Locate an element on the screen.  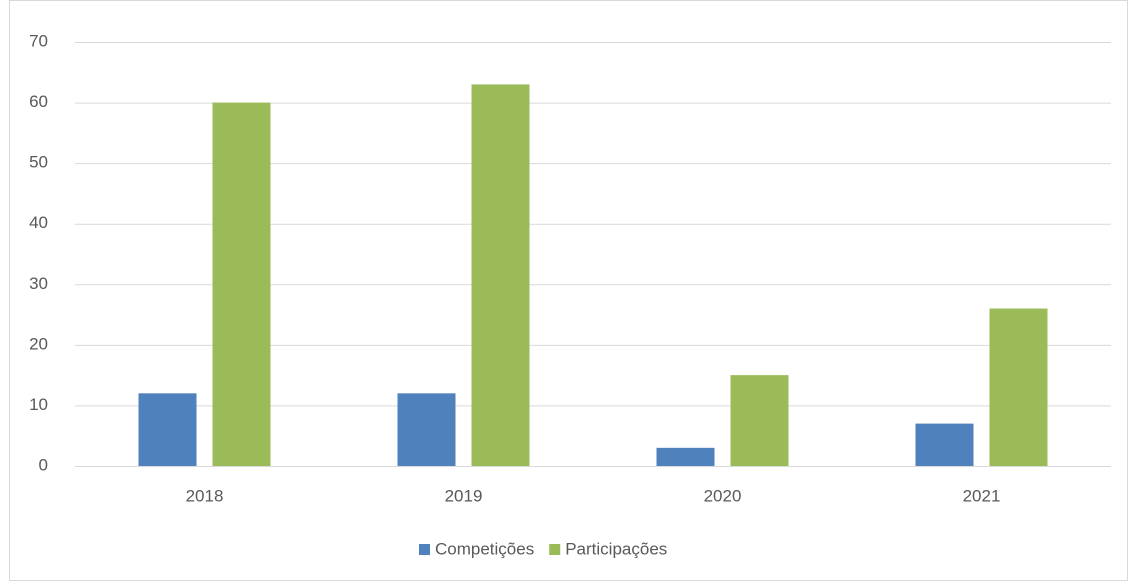
y-tick-label: 70 is located at coordinates (38, 40).